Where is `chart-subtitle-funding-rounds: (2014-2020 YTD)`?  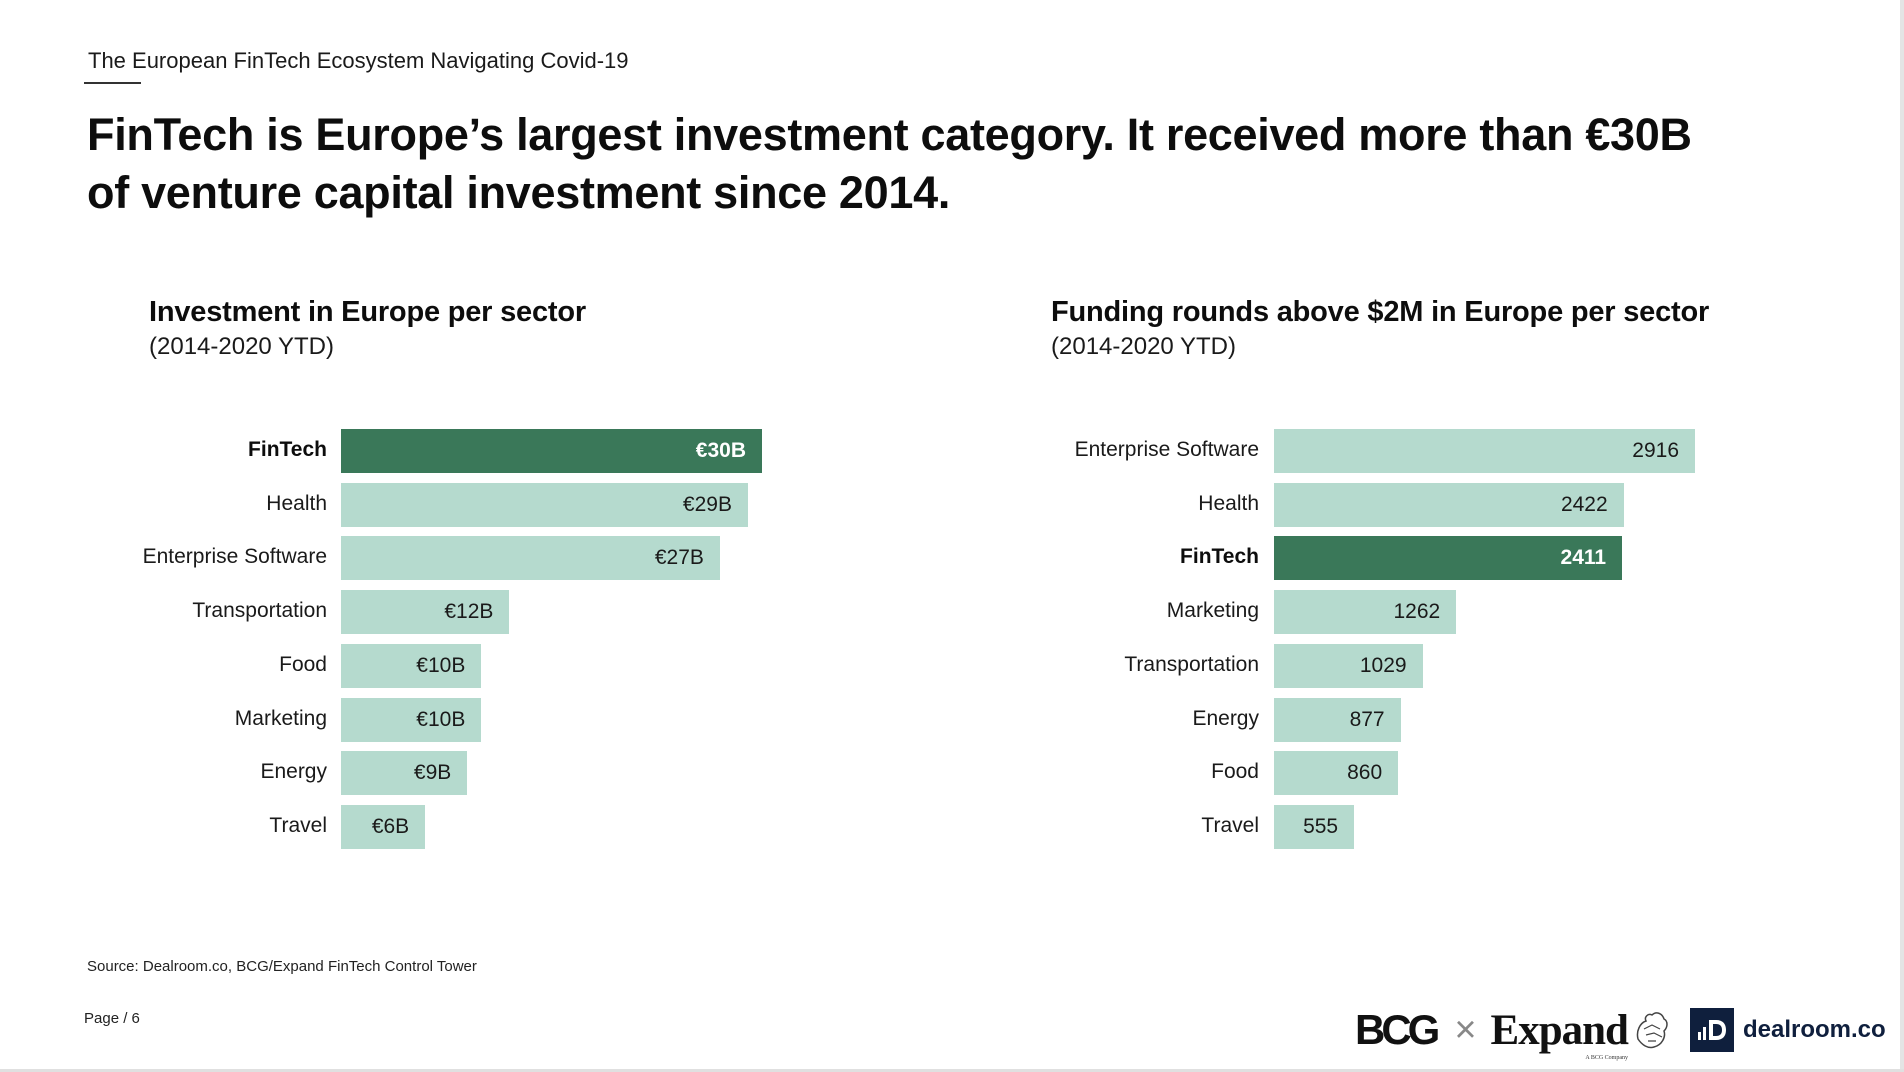
chart-subtitle-funding-rounds: (2014-2020 YTD) is located at coordinates (1143, 346).